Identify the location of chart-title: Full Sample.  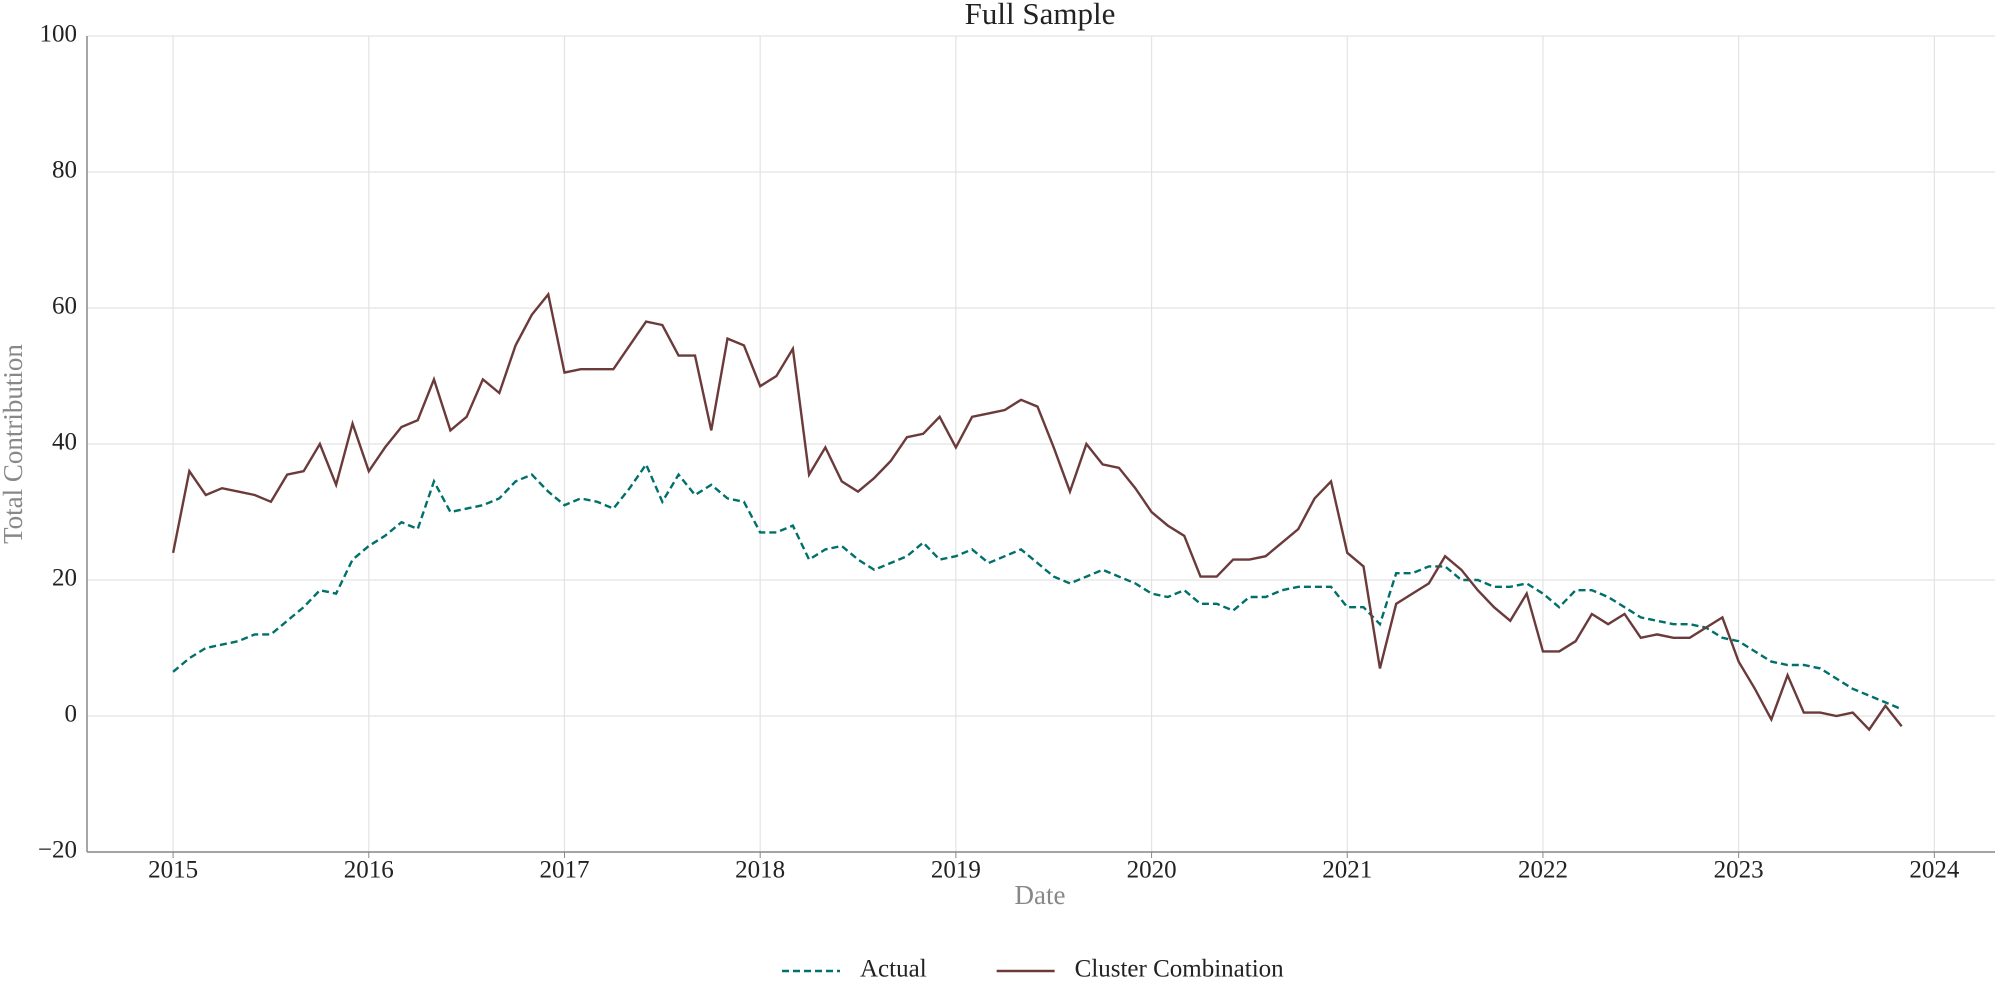
(1040, 15).